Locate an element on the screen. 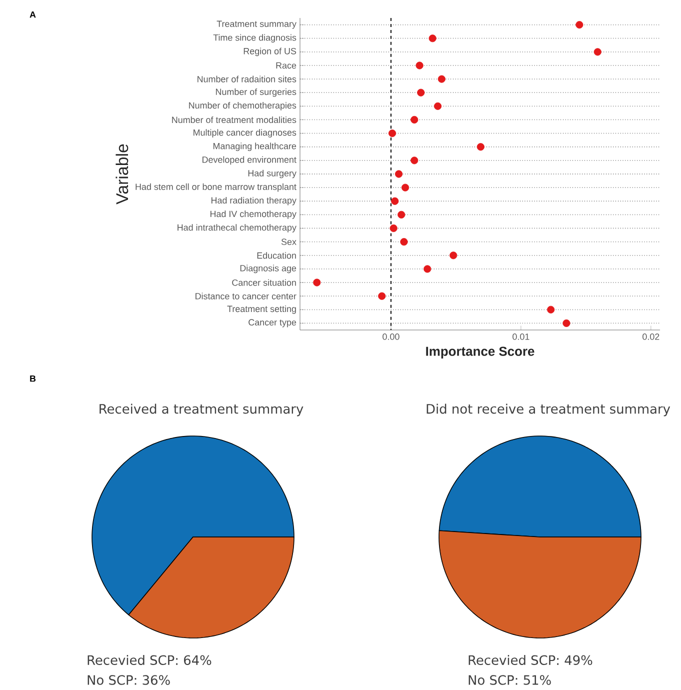  y-tick-label: Number of treatment modalities is located at coordinates (234, 120).